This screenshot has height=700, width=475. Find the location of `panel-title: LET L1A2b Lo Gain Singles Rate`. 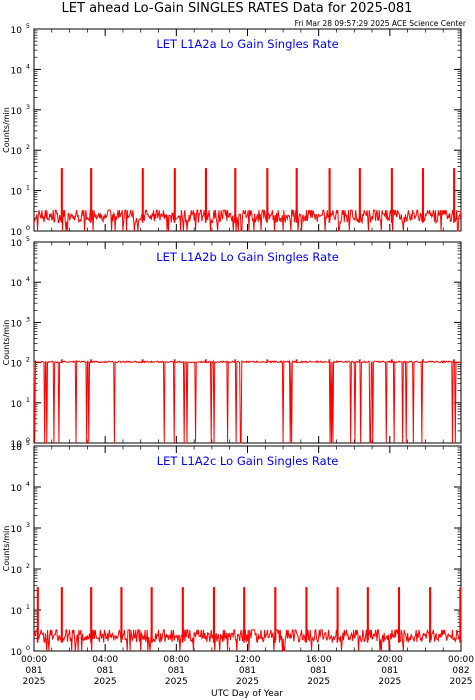

panel-title: LET L1A2b Lo Gain Singles Rate is located at coordinates (247, 257).